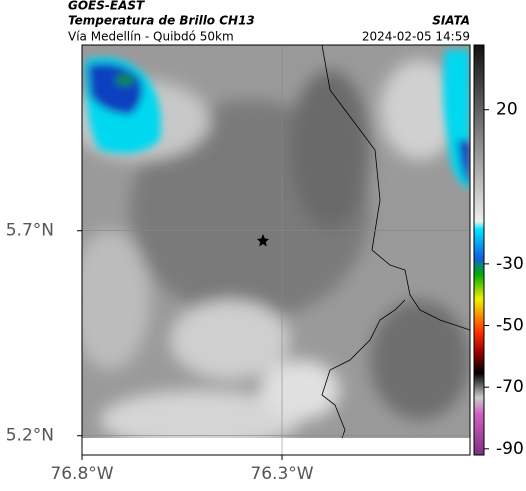 Image resolution: width=526 pixels, height=491 pixels. Describe the element at coordinates (510, 264) in the screenshot. I see `colorbar-tick-label: -30` at that location.